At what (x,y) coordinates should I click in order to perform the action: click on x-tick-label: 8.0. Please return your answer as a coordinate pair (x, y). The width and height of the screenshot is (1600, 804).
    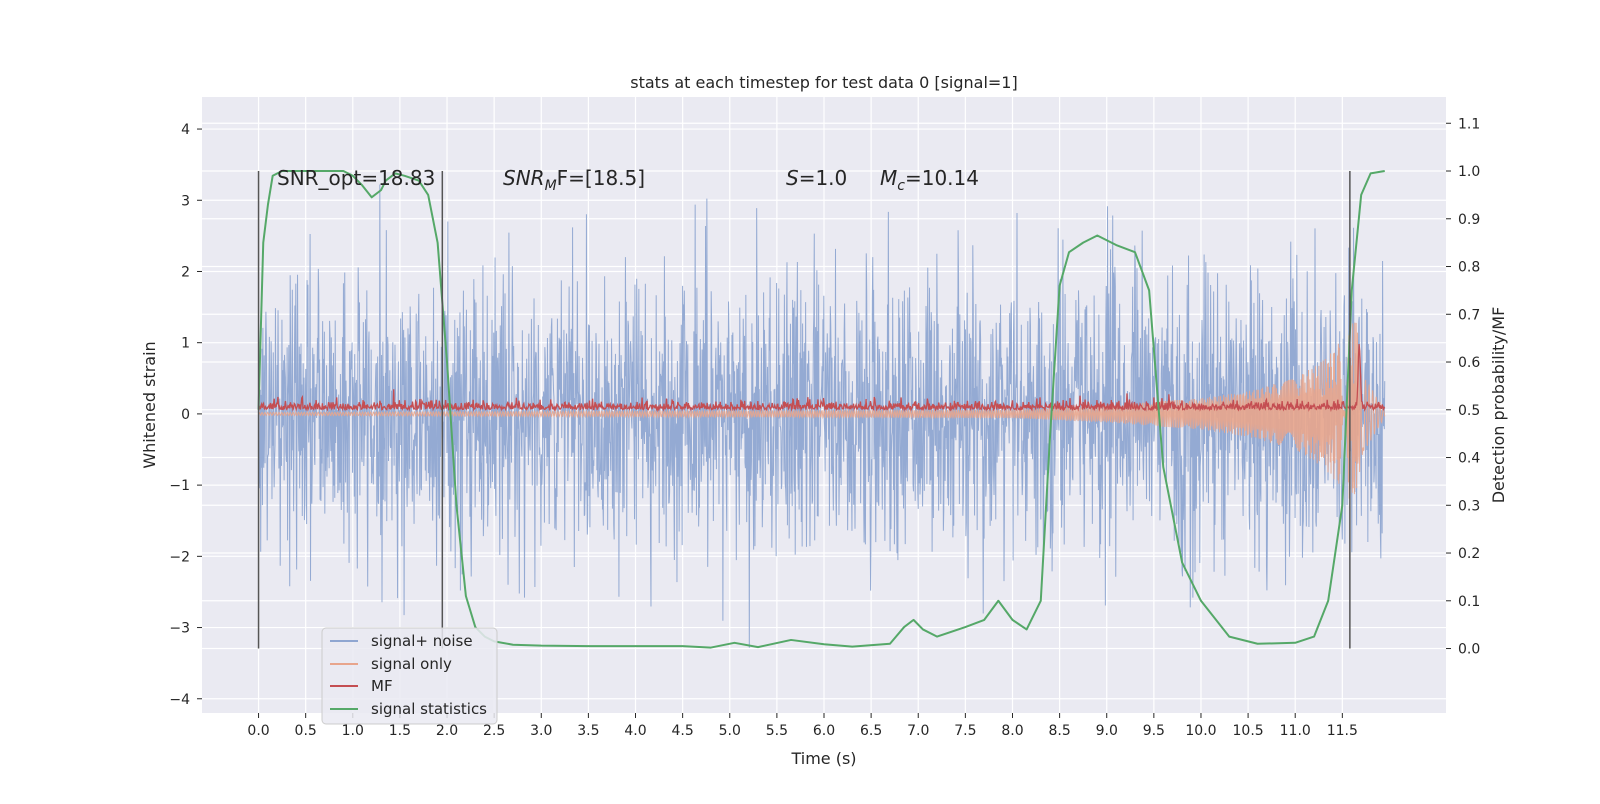
    Looking at the image, I should click on (1012, 731).